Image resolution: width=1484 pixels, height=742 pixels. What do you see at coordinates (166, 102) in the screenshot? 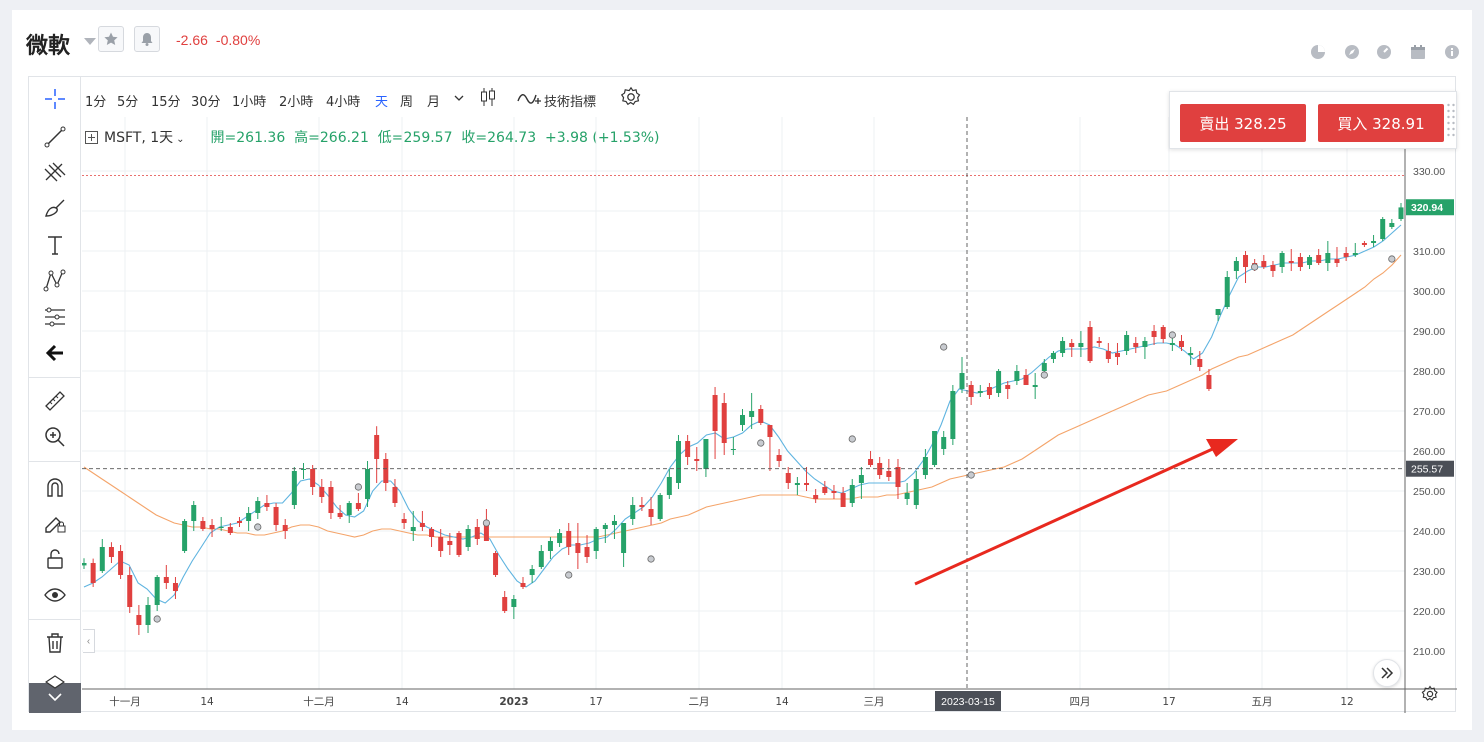
I see `timeframe-15m: 15分` at bounding box center [166, 102].